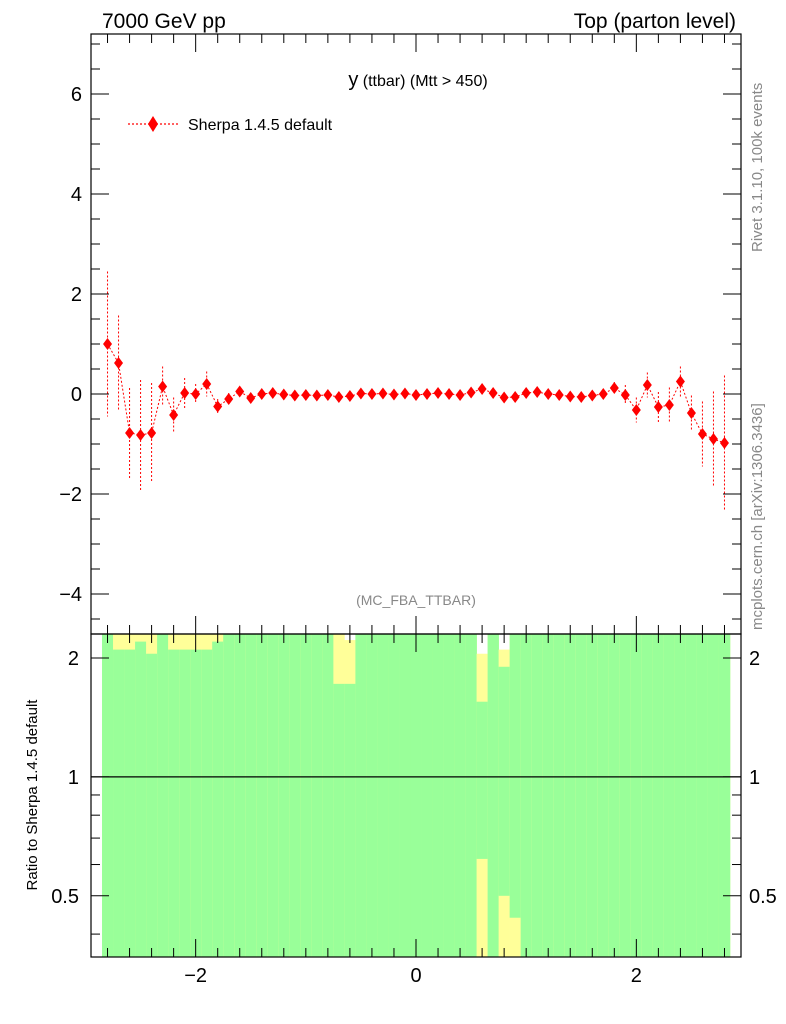 This screenshot has width=786, height=1024. Describe the element at coordinates (416, 393) in the screenshot. I see `series-line` at that location.